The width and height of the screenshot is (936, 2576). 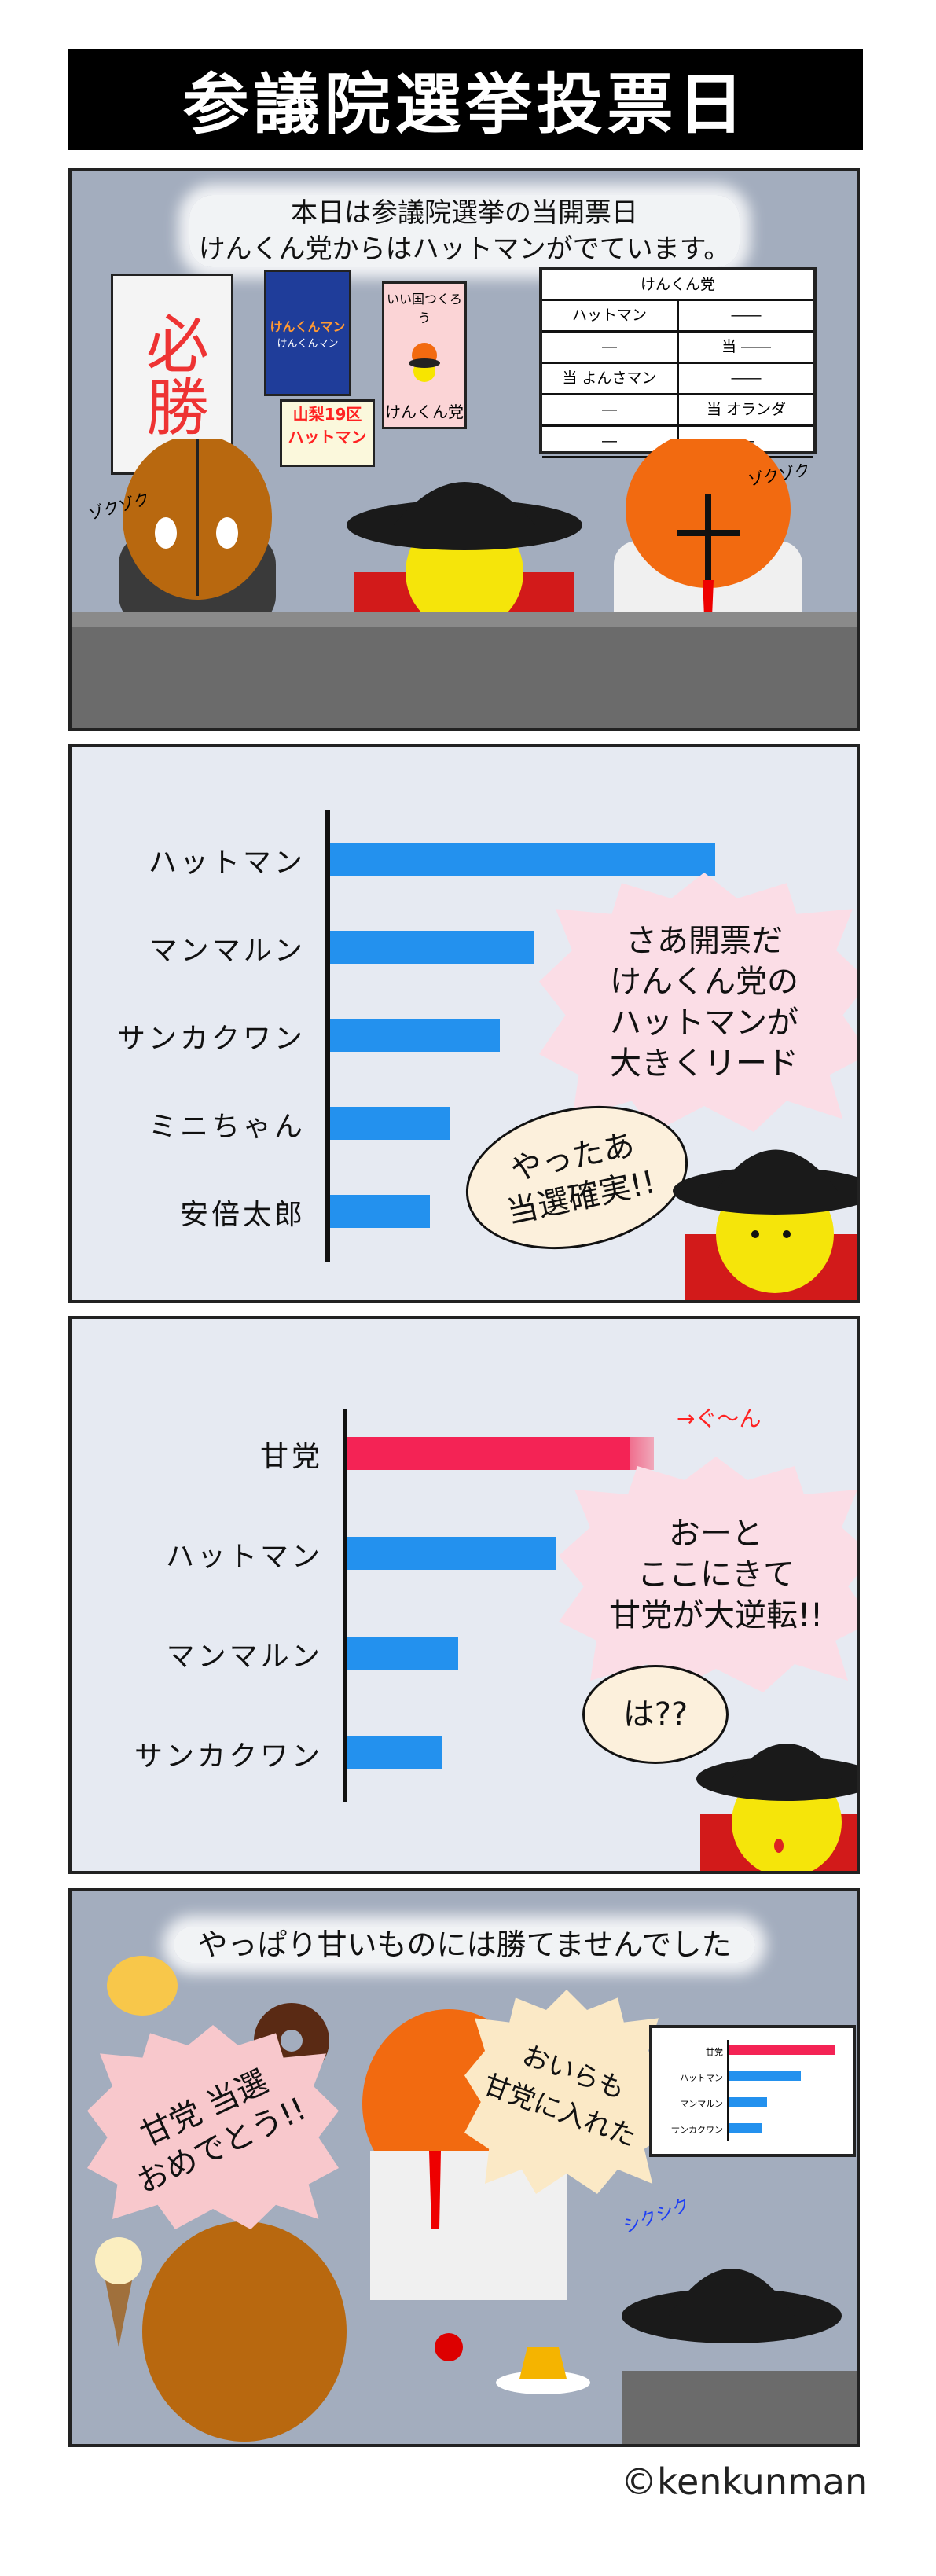 What do you see at coordinates (543, 2382) in the screenshot?
I see `pudding-icon` at bounding box center [543, 2382].